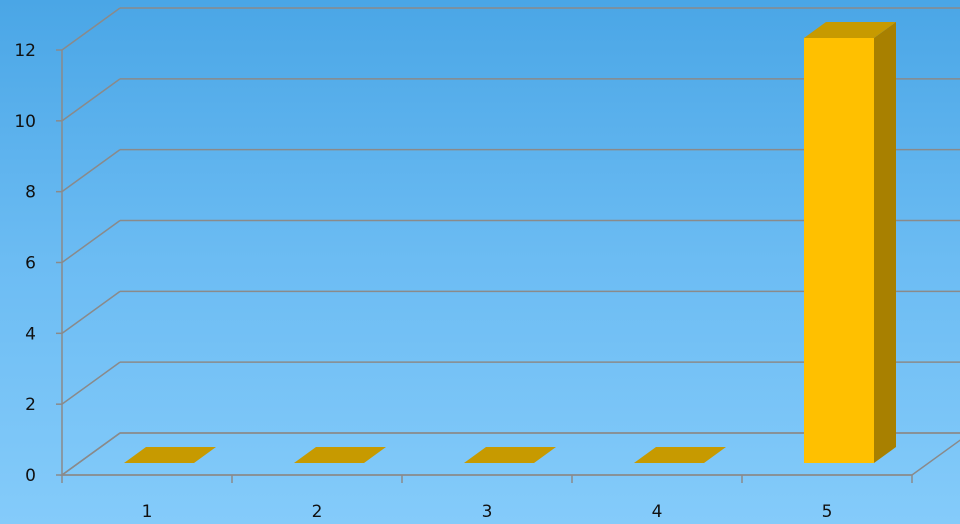  I want to click on x-axis-tick-labels: 1 2 3 4 5, so click(487, 512).